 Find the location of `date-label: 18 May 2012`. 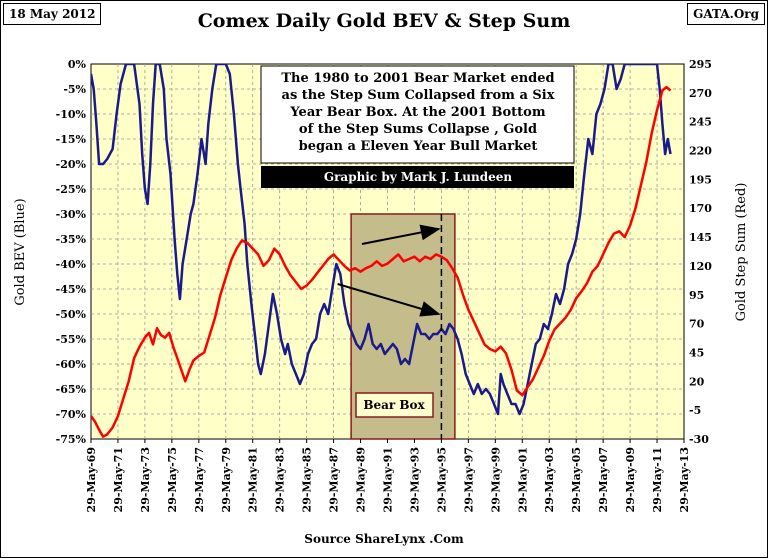

date-label: 18 May 2012 is located at coordinates (52, 14).